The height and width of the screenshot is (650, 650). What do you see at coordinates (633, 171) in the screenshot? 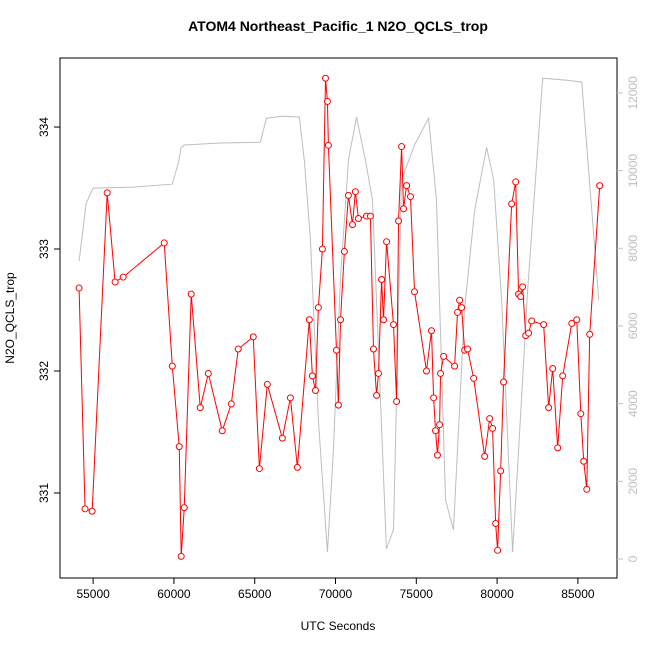
I see `y2-tick-label: 10000` at bounding box center [633, 171].